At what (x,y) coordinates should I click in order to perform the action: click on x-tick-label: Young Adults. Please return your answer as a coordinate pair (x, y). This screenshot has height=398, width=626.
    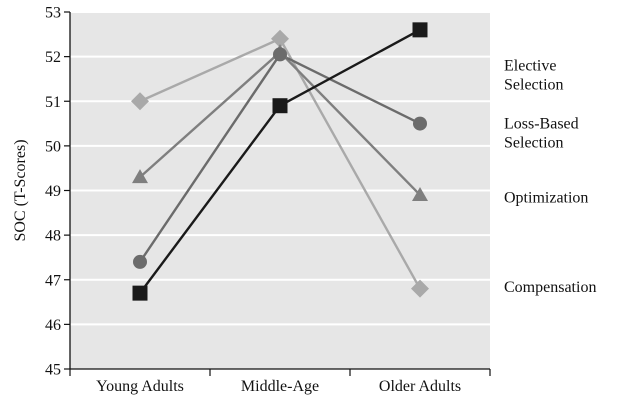
    Looking at the image, I should click on (140, 386).